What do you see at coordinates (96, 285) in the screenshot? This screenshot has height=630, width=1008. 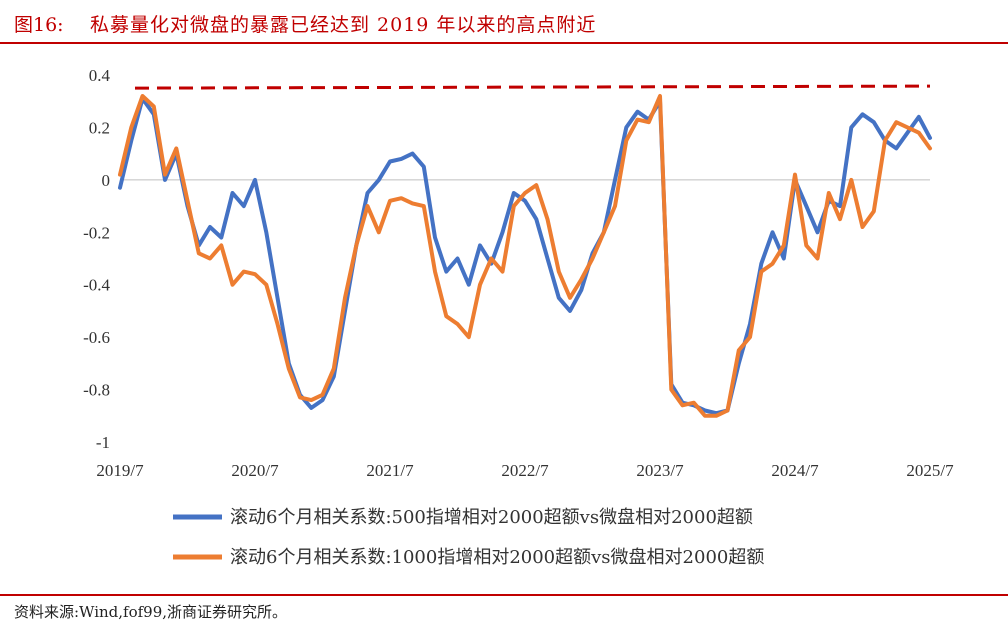 I see `y-tick-label: -0.4` at bounding box center [96, 285].